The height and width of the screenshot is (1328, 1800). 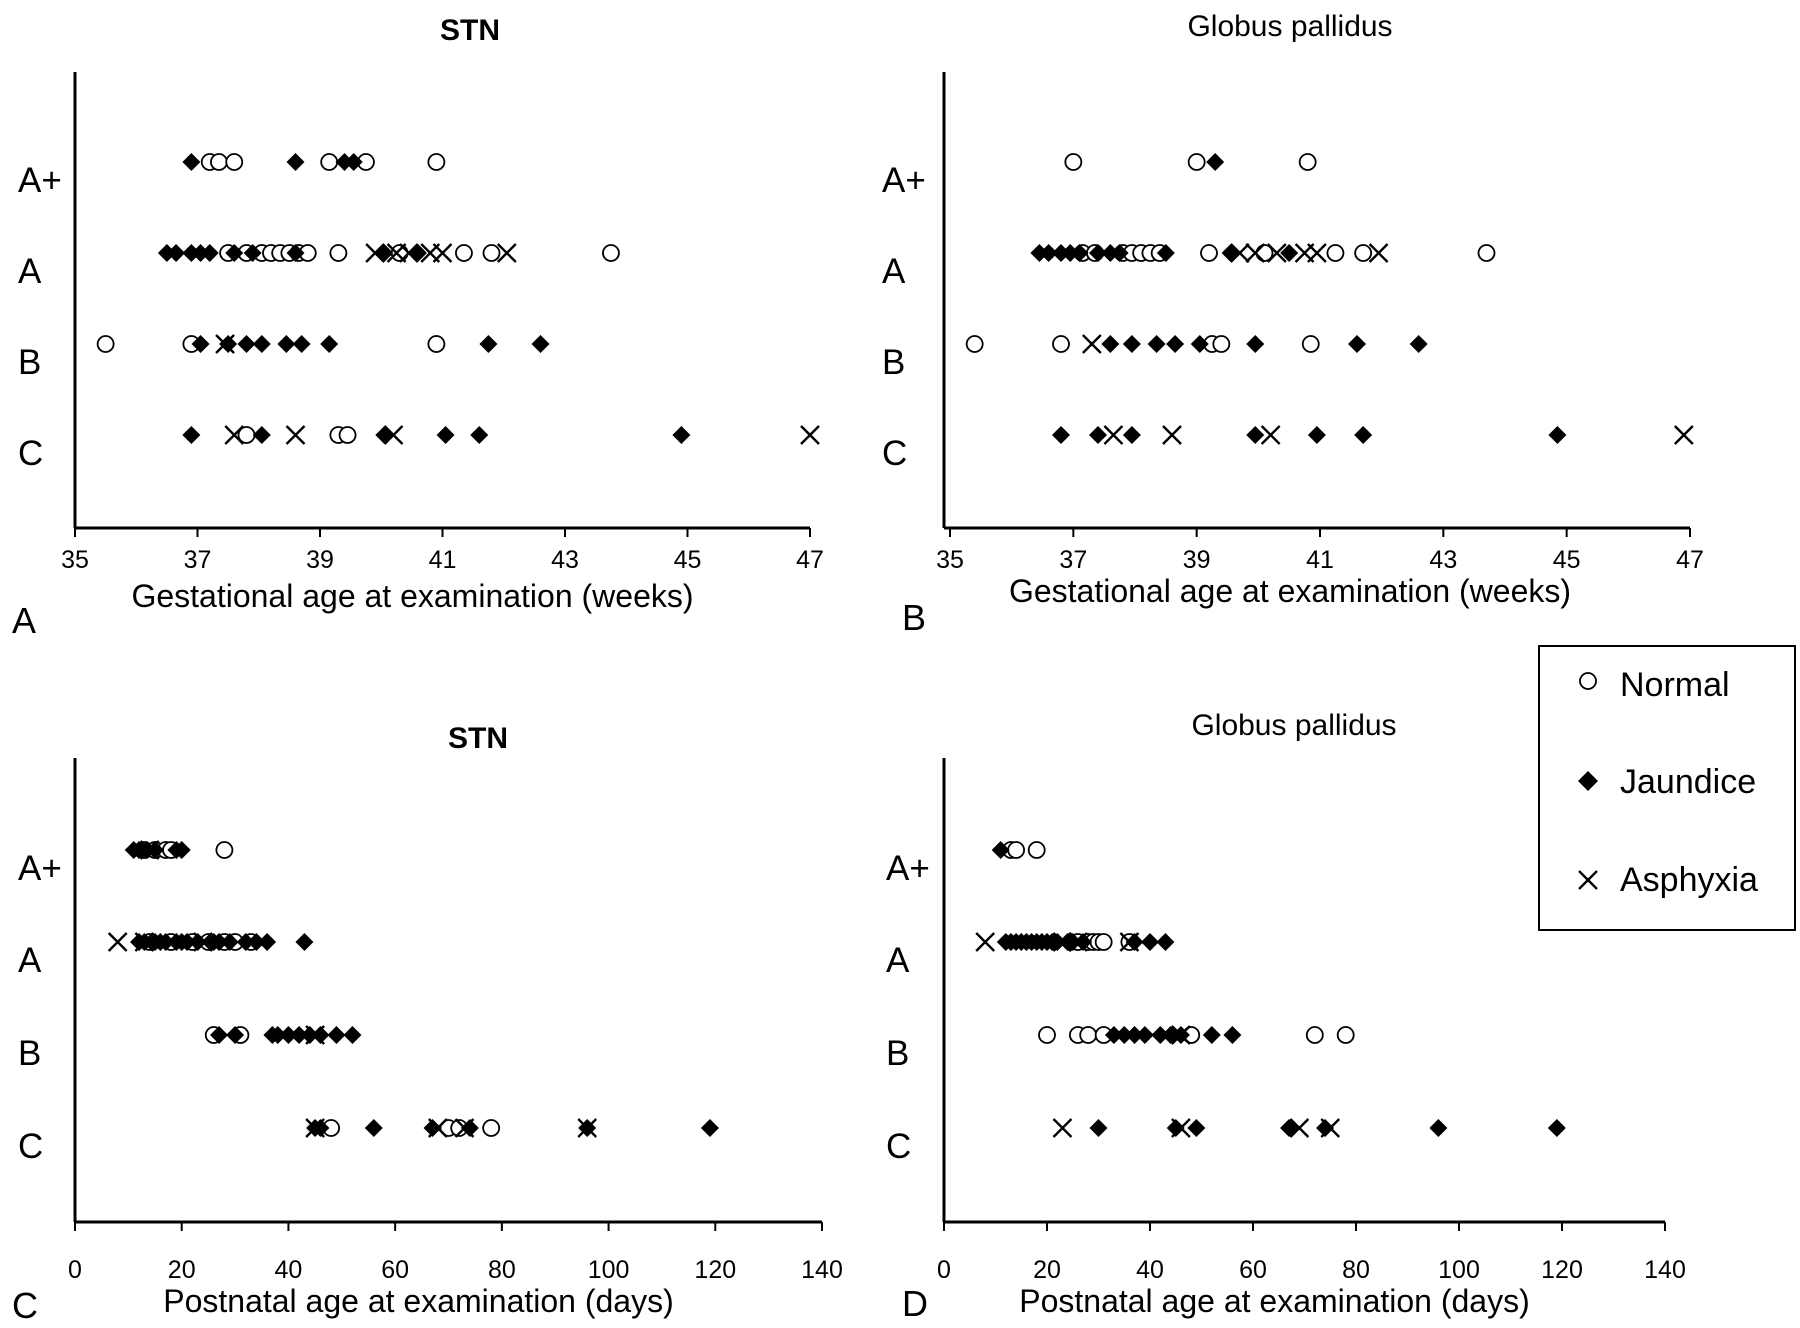 I want to click on panel-a-x-tick-label: 43, so click(x=565, y=560).